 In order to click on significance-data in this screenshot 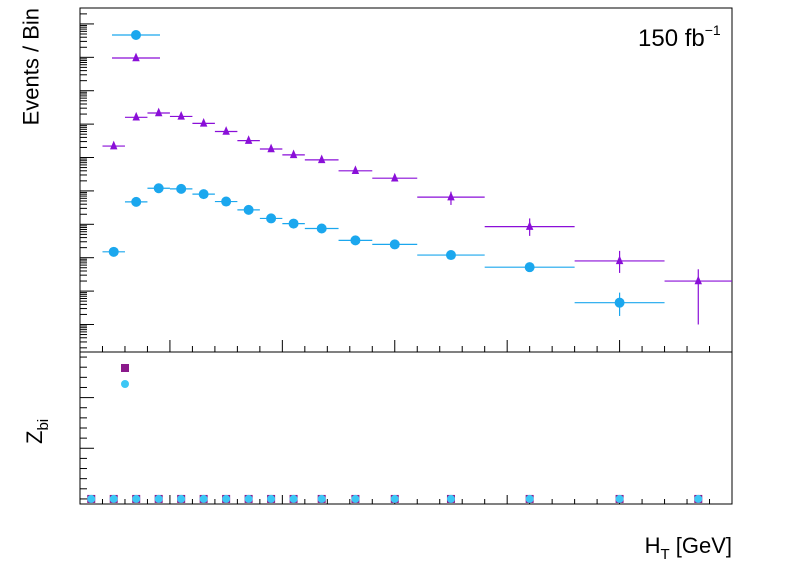, I will do `click(395, 498)`.